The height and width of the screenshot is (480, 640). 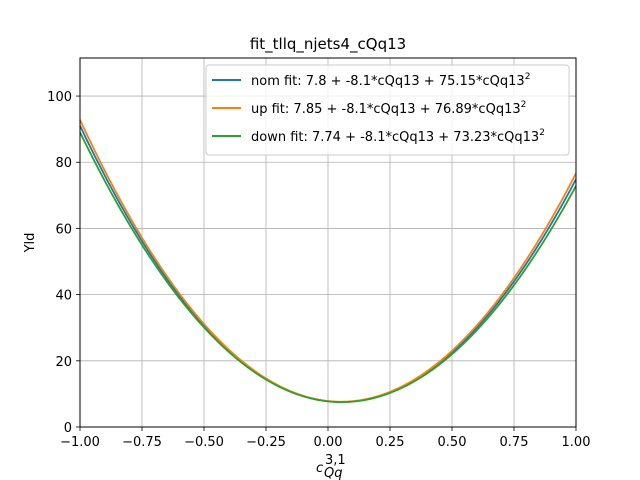 What do you see at coordinates (63, 362) in the screenshot?
I see `y-tick-label: 20` at bounding box center [63, 362].